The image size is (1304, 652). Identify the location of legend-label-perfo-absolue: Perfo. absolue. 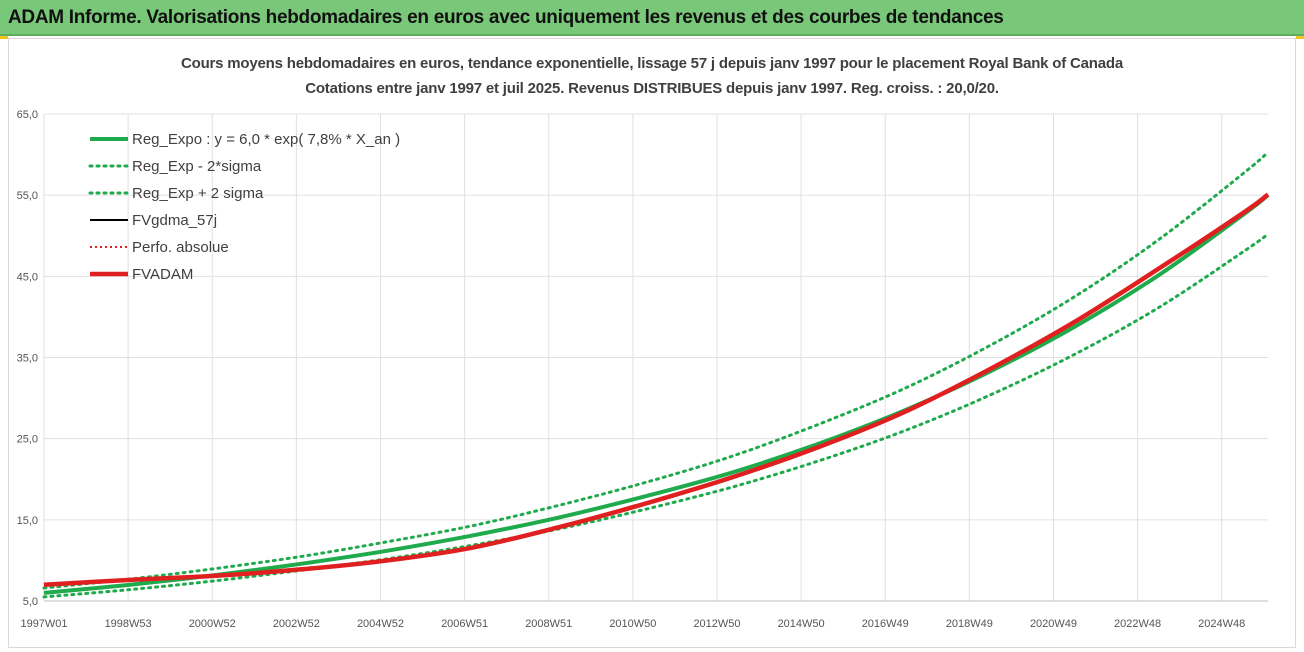
(180, 247).